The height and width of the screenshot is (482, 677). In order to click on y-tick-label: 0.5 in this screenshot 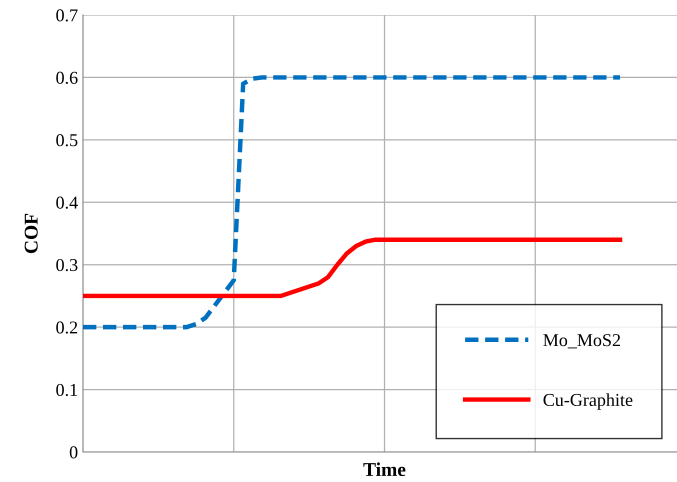, I will do `click(67, 140)`.